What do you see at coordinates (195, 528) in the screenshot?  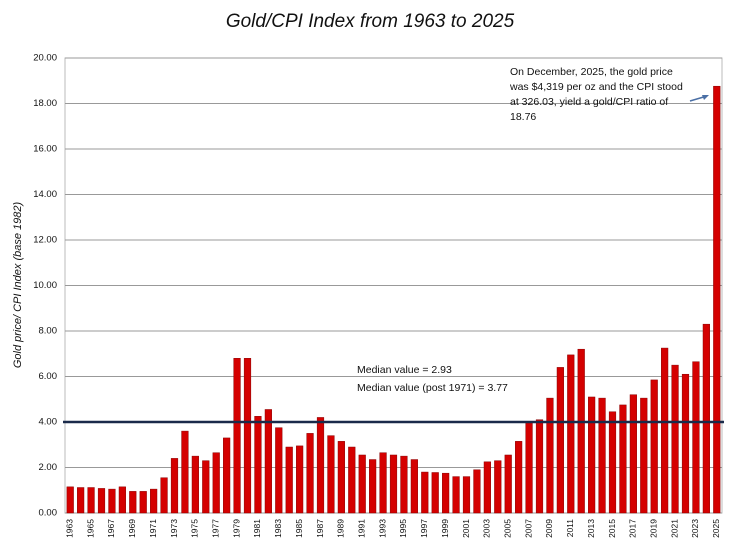 I see `x-tick-label: 1975` at bounding box center [195, 528].